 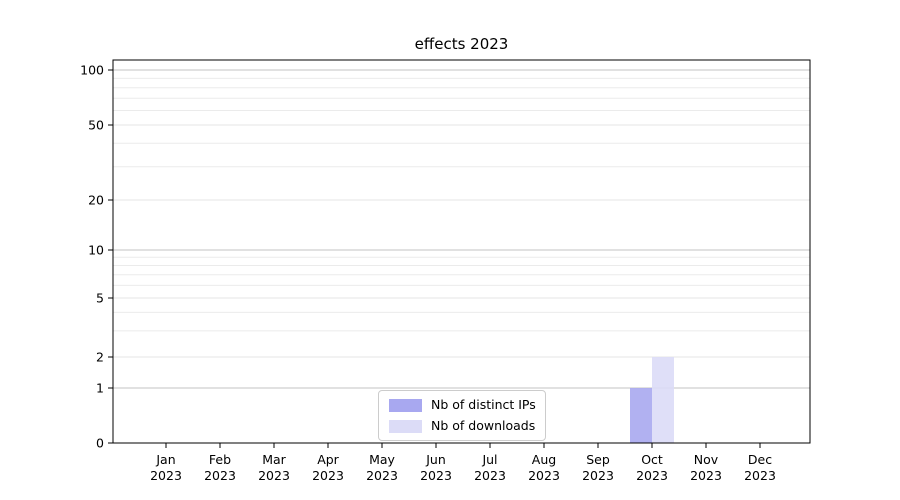 I want to click on legend-item-distinct-ips: Nb of distinct IPs, so click(x=462, y=405).